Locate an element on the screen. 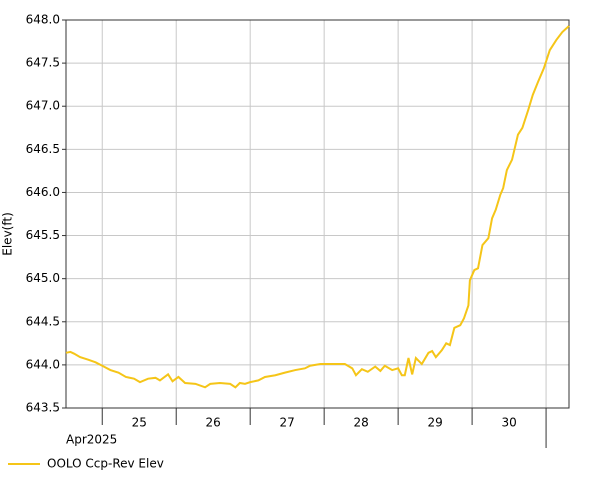 The image size is (601, 484). x-tick-label: 26 is located at coordinates (213, 423).